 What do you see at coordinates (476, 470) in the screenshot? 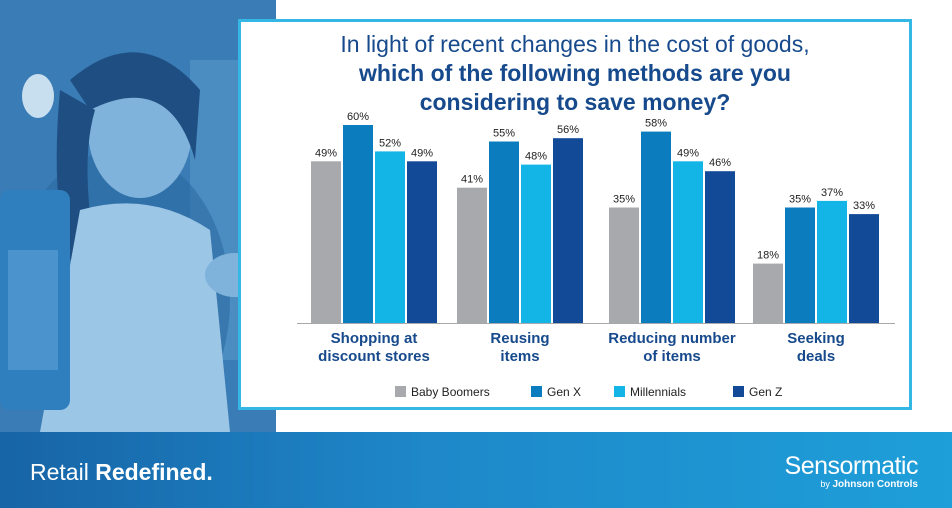
I see `footer-banner` at bounding box center [476, 470].